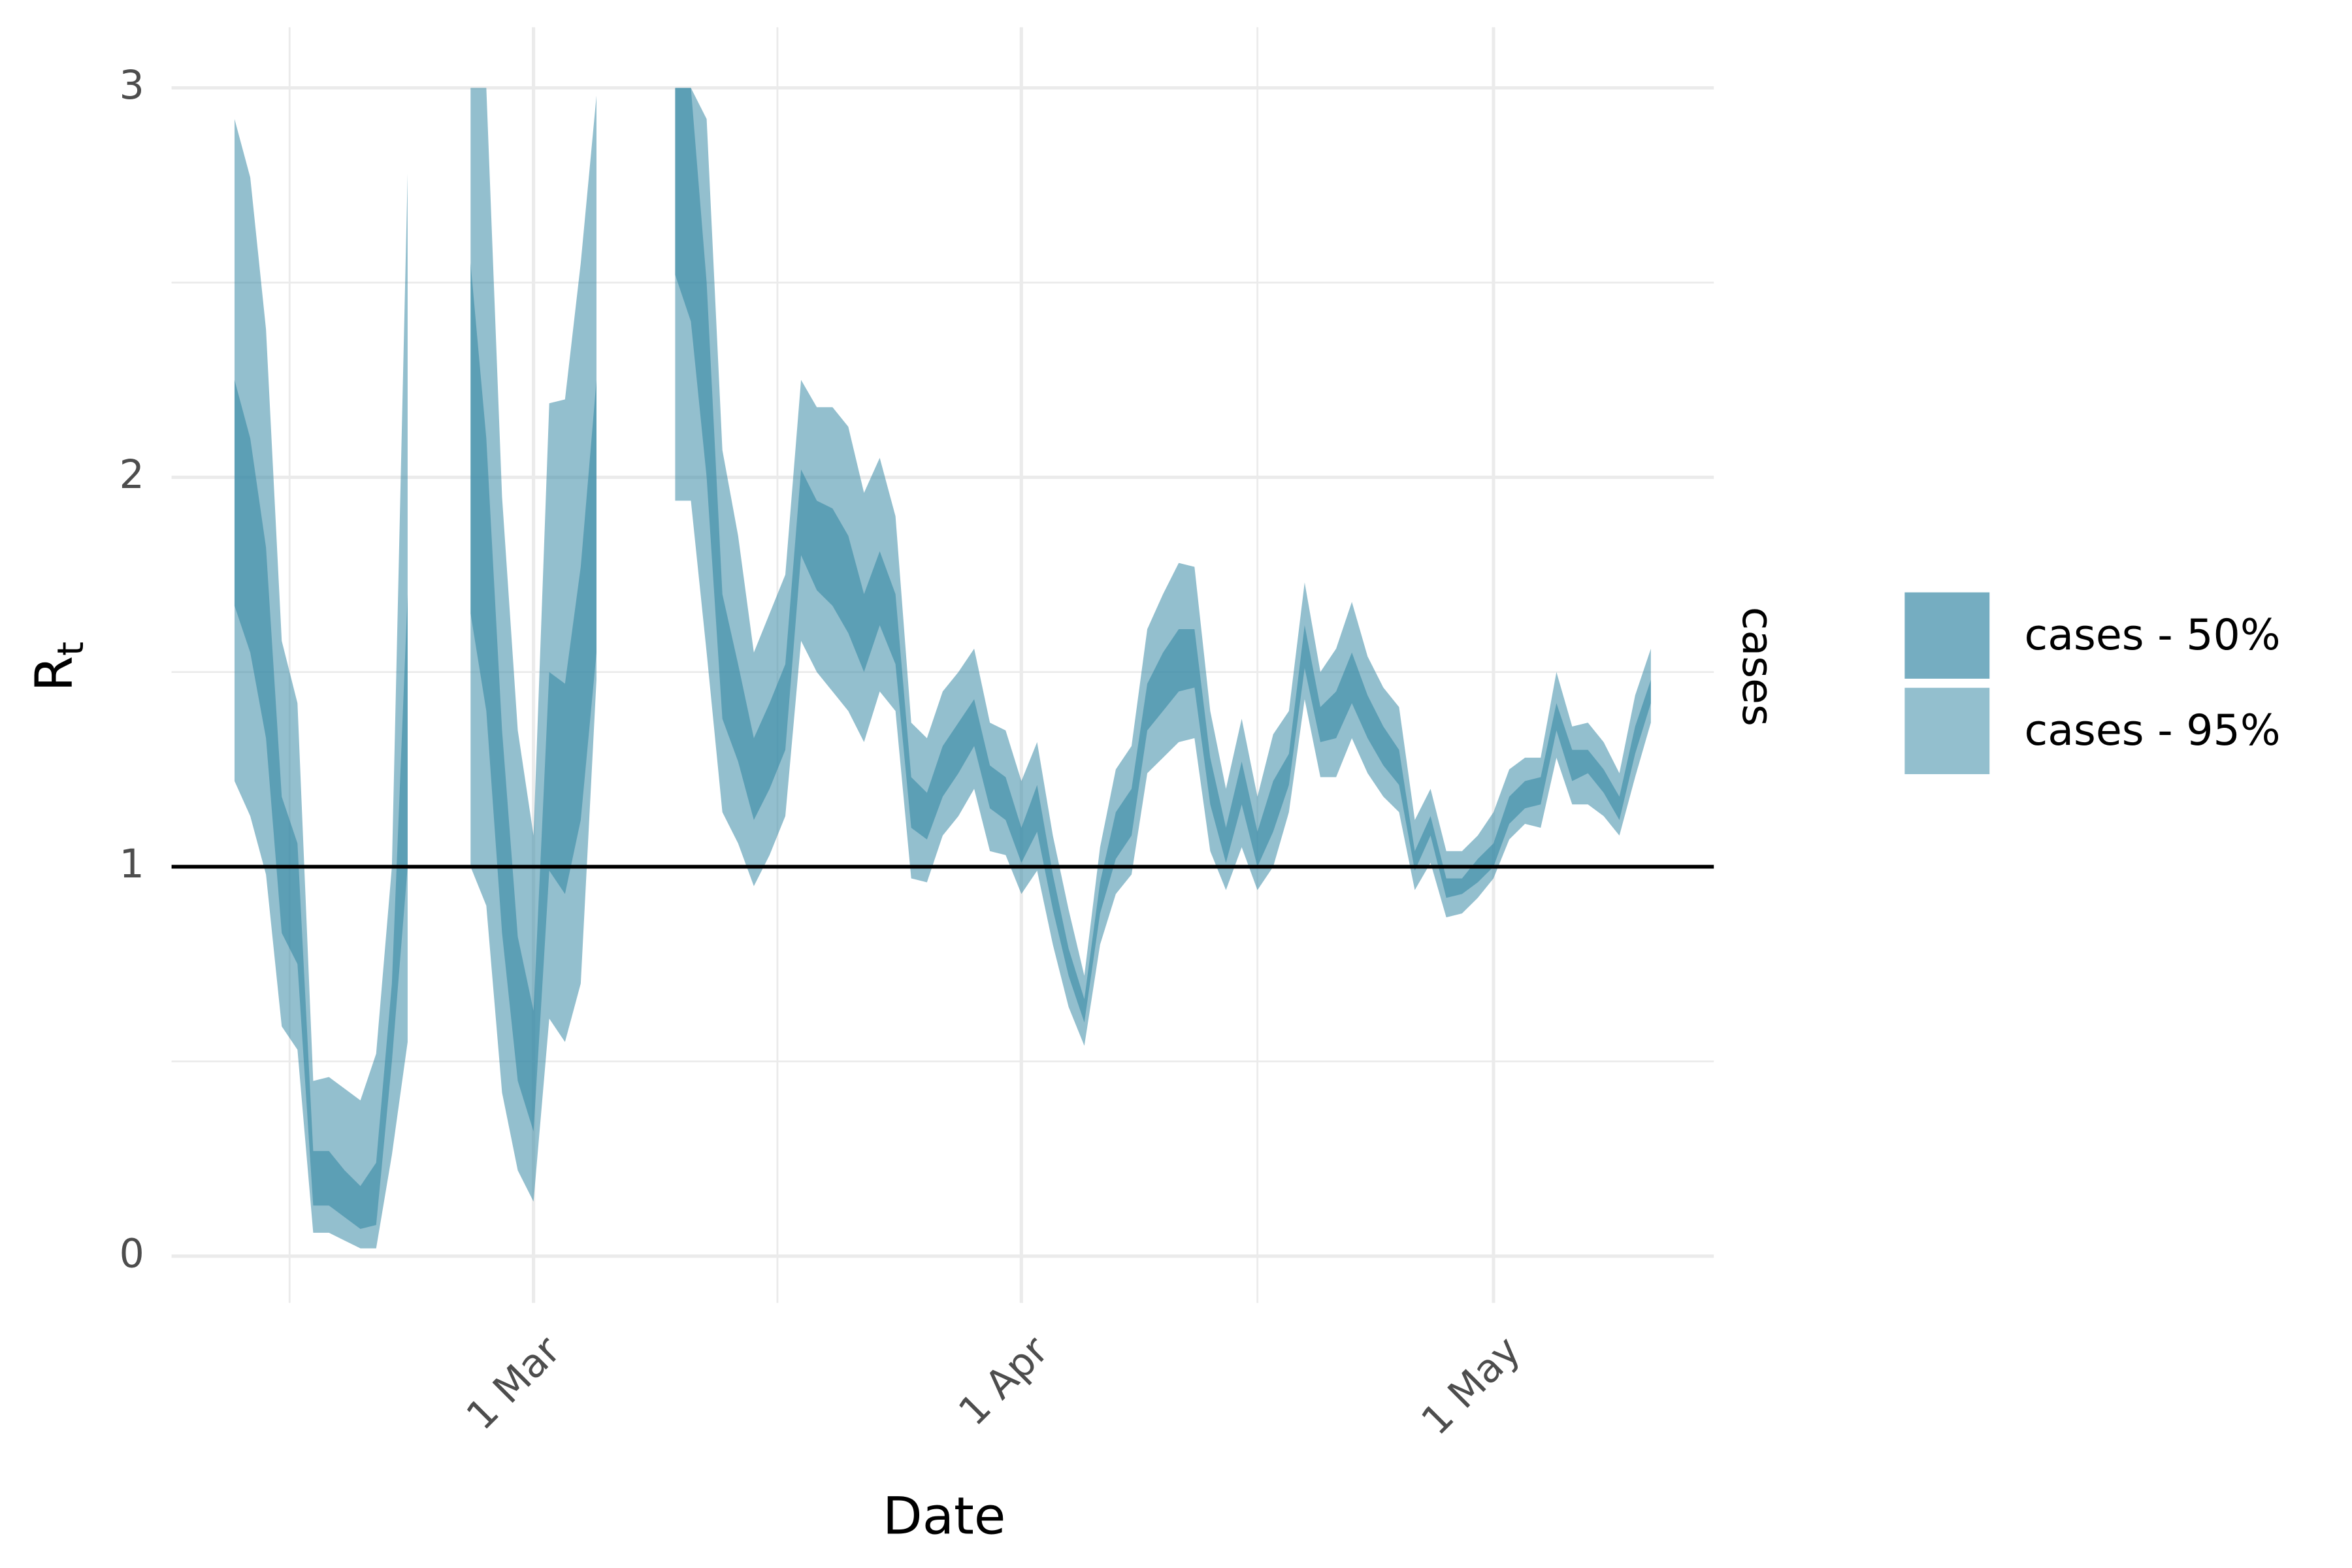 This screenshot has height=1568, width=2352. I want to click on y-axis-title: Rt, so click(58, 667).